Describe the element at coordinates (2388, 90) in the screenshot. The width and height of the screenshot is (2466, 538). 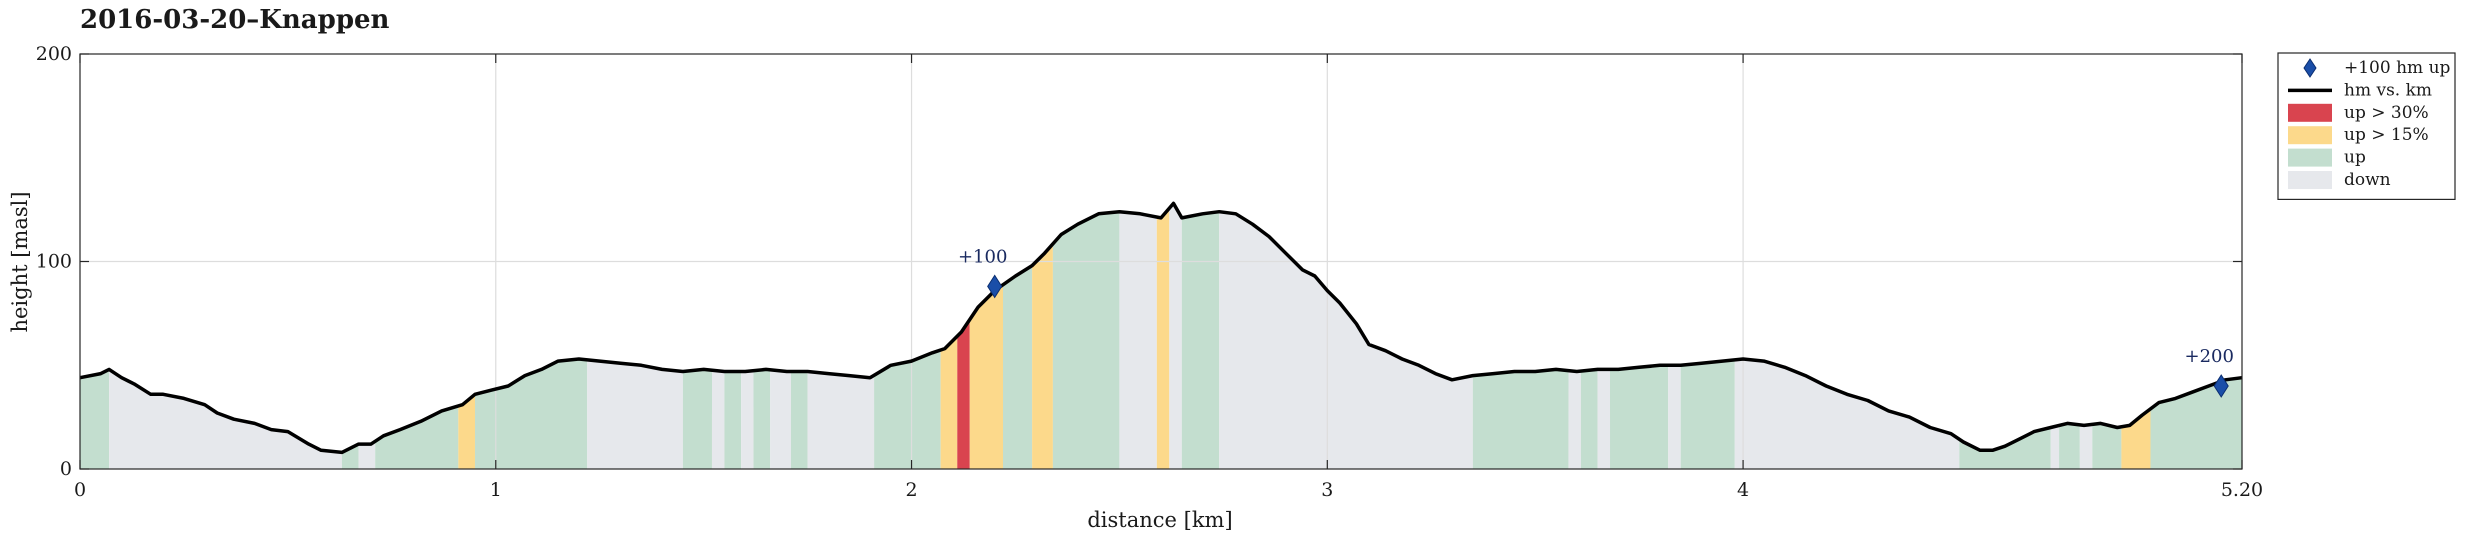
I see `legend-label: hm vs. km` at that location.